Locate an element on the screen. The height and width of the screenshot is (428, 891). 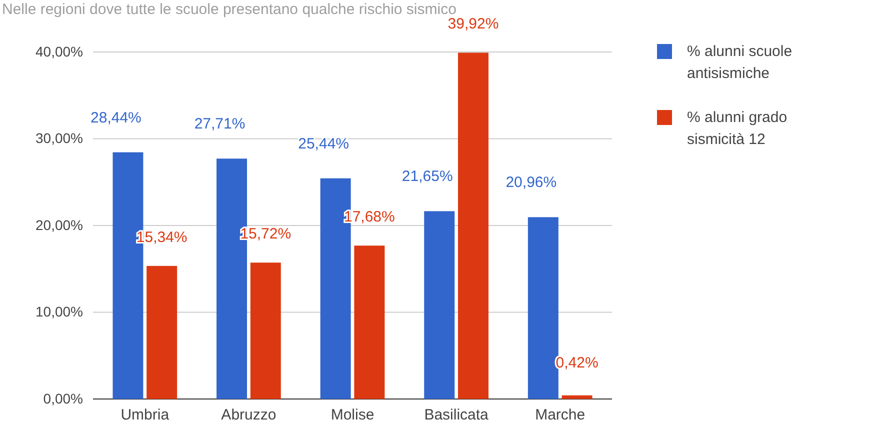
data-label: 25,44% is located at coordinates (323, 143).